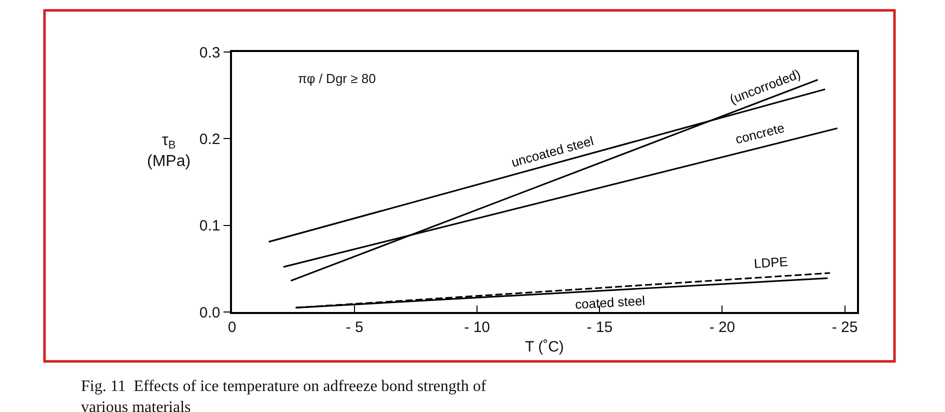 The width and height of the screenshot is (945, 412). I want to click on x-axis-title: T (˚C), so click(544, 347).